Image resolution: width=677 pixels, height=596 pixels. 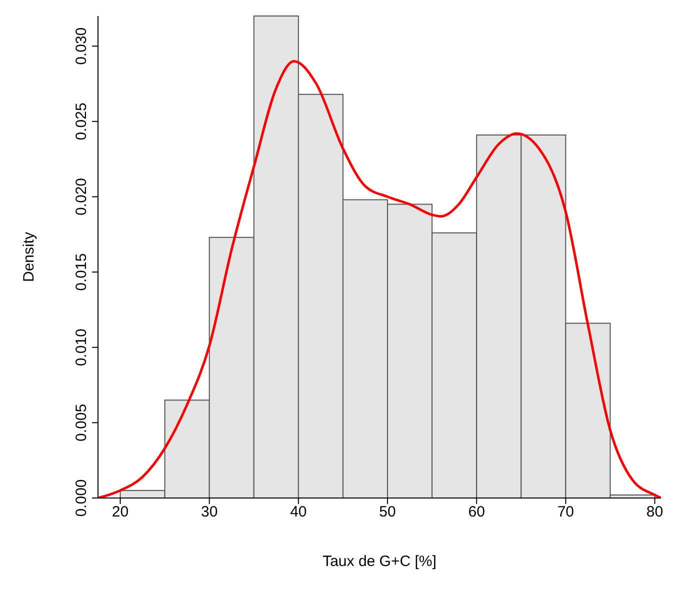 I want to click on x-axis-title: Taux de G+C [%], so click(x=379, y=561).